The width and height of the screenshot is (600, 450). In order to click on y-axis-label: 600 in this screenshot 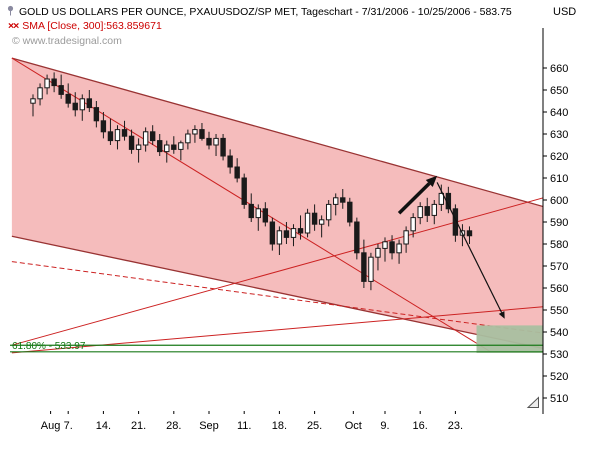, I will do `click(559, 201)`.